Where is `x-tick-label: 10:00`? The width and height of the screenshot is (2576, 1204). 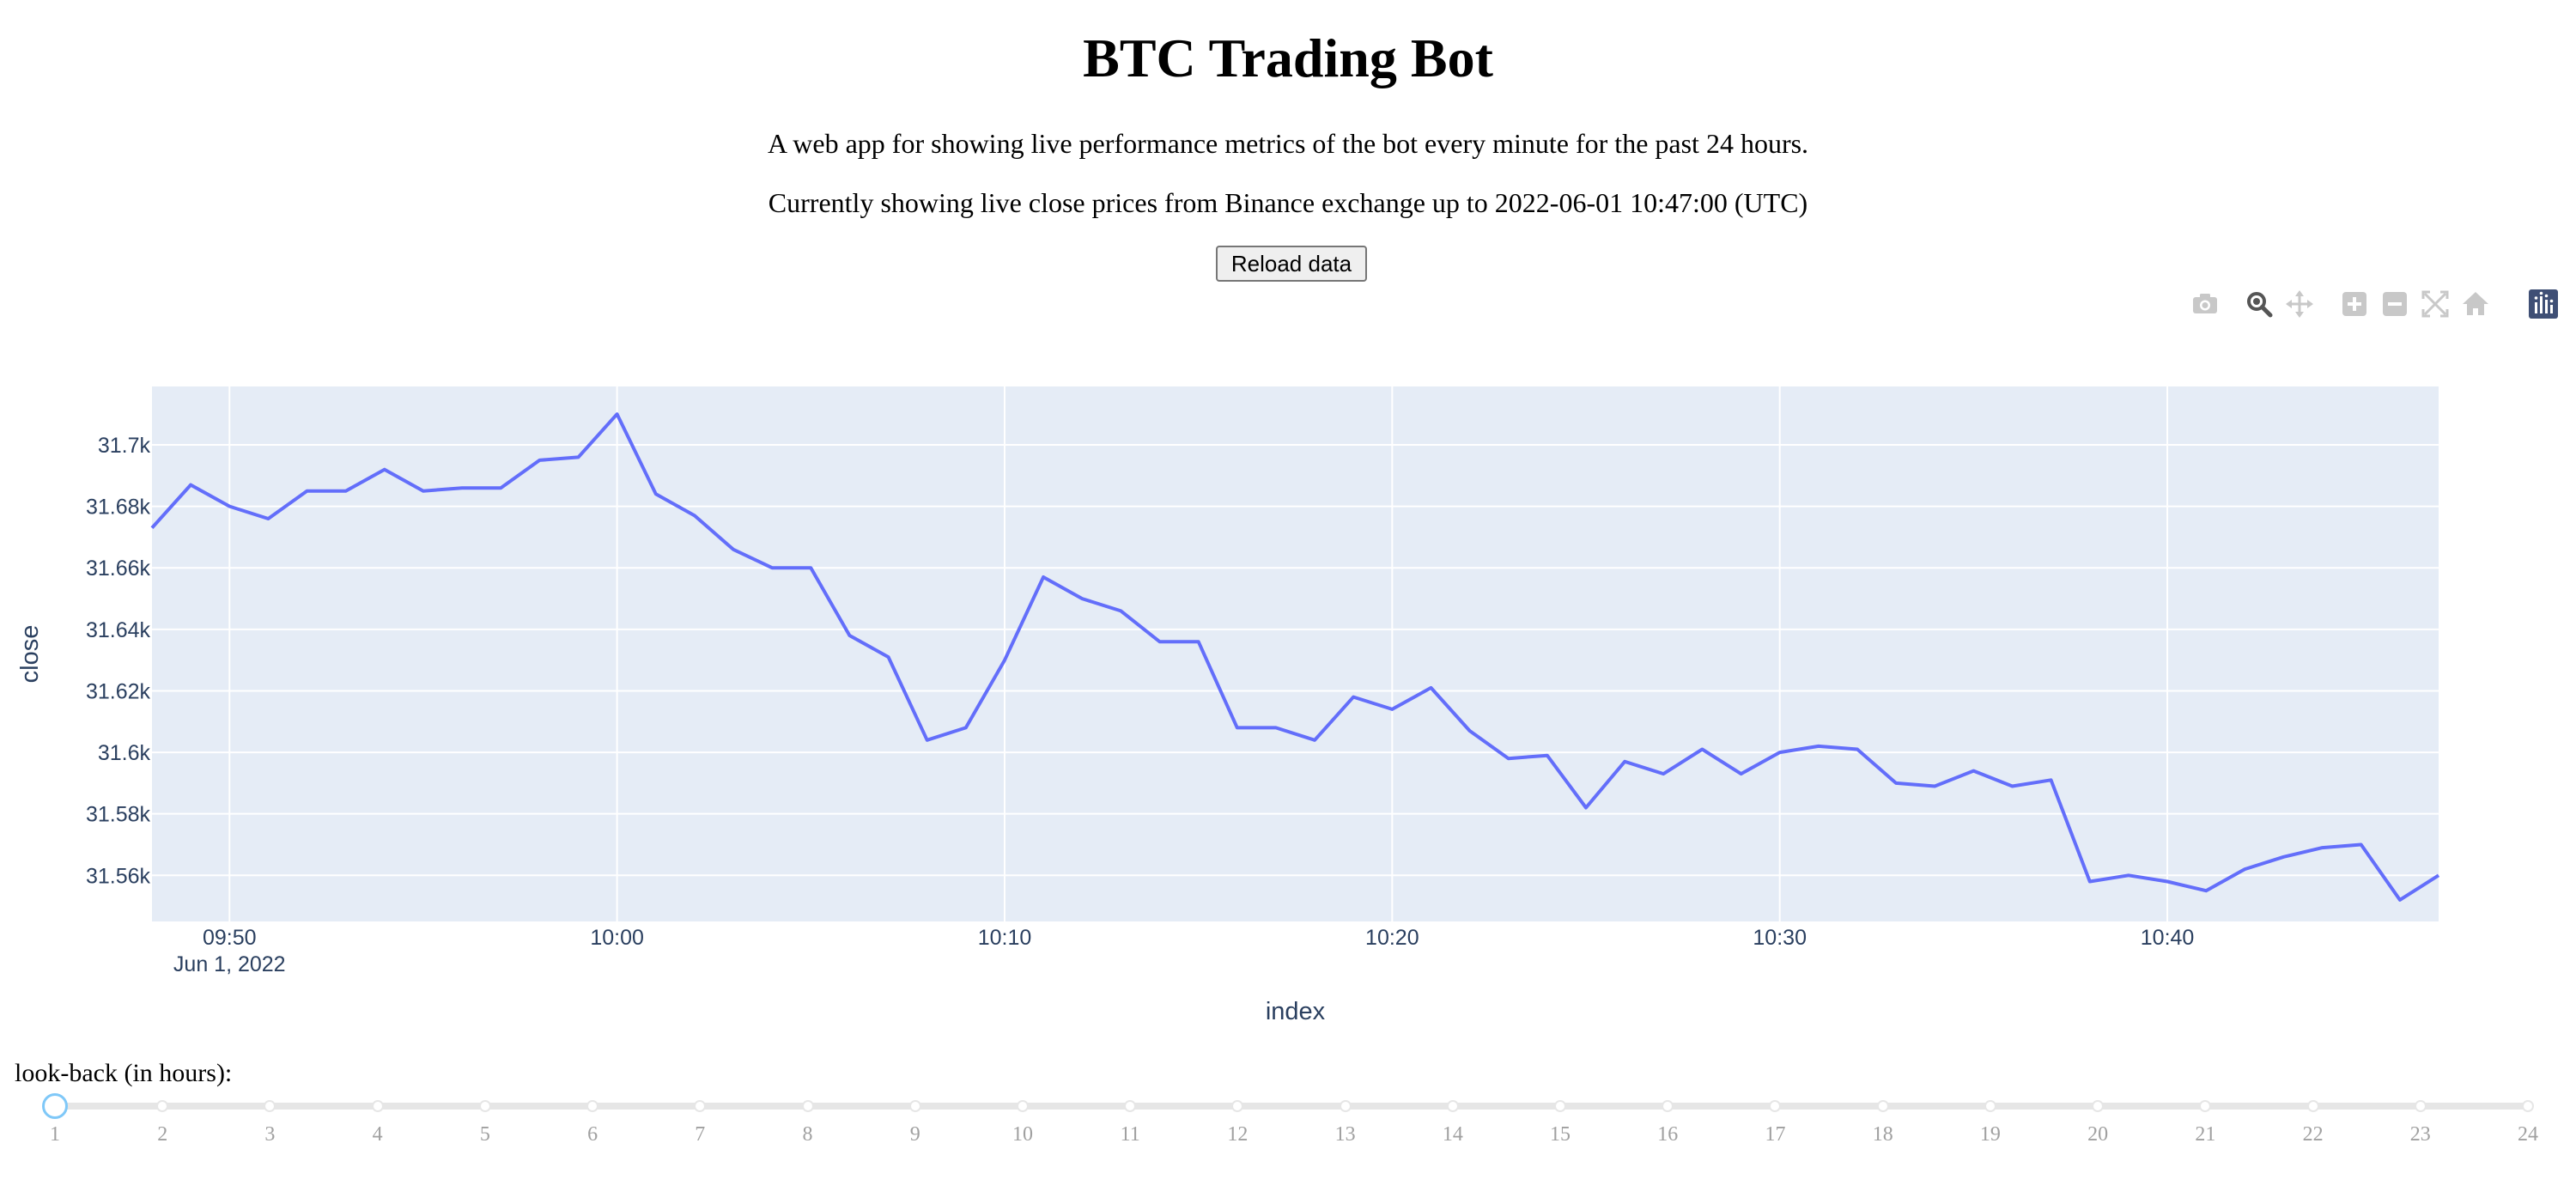 x-tick-label: 10:00 is located at coordinates (617, 938).